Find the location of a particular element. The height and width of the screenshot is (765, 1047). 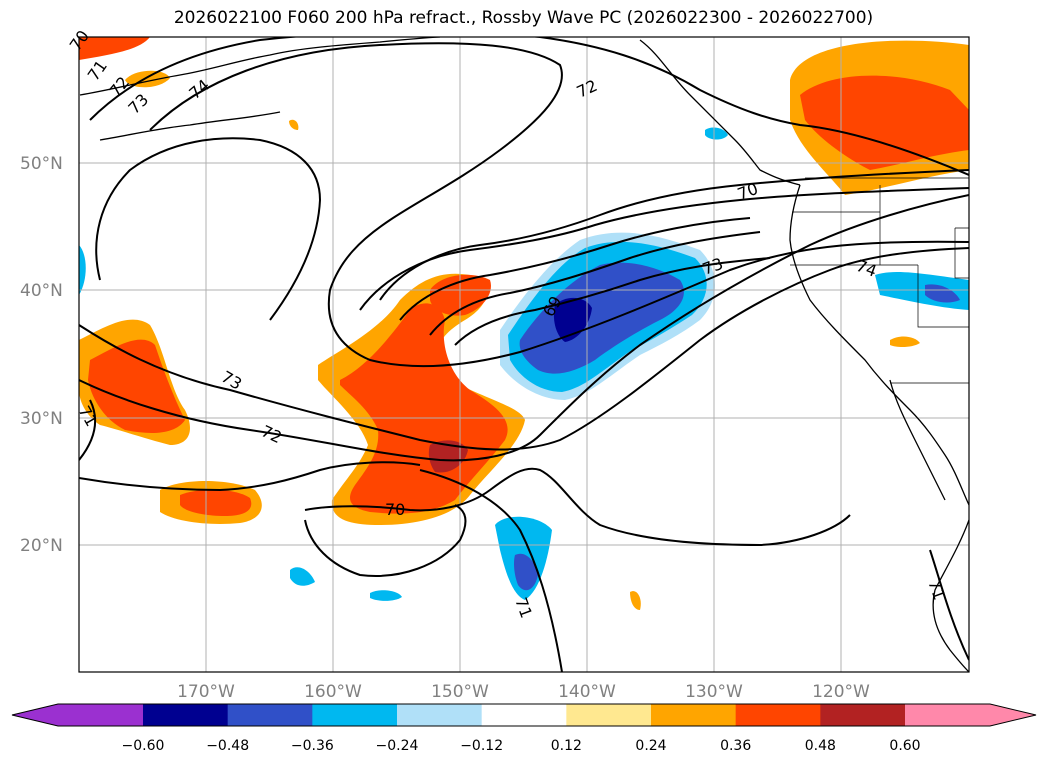

negative-region-central-max is located at coordinates (572, 319).